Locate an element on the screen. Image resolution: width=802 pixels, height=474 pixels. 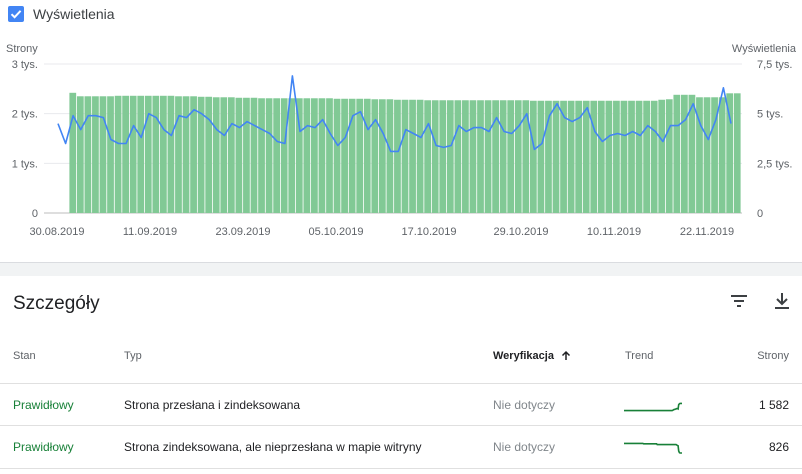
column-header-strony: Strony is located at coordinates (773, 356).